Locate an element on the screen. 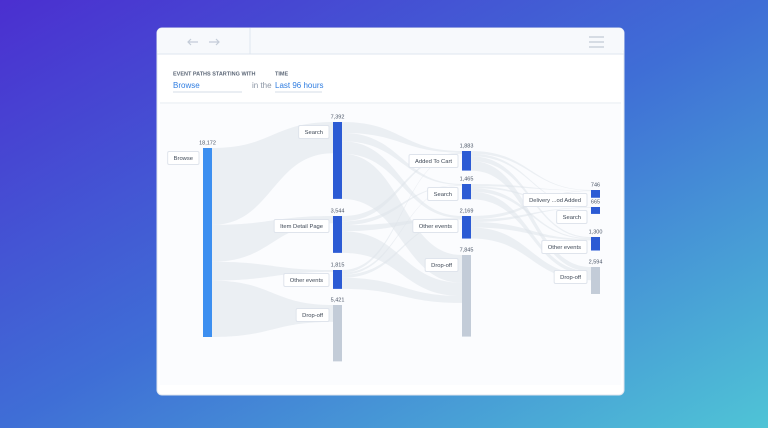 Image resolution: width=768 pixels, height=428 pixels. node-value: 18,172 is located at coordinates (207, 143).